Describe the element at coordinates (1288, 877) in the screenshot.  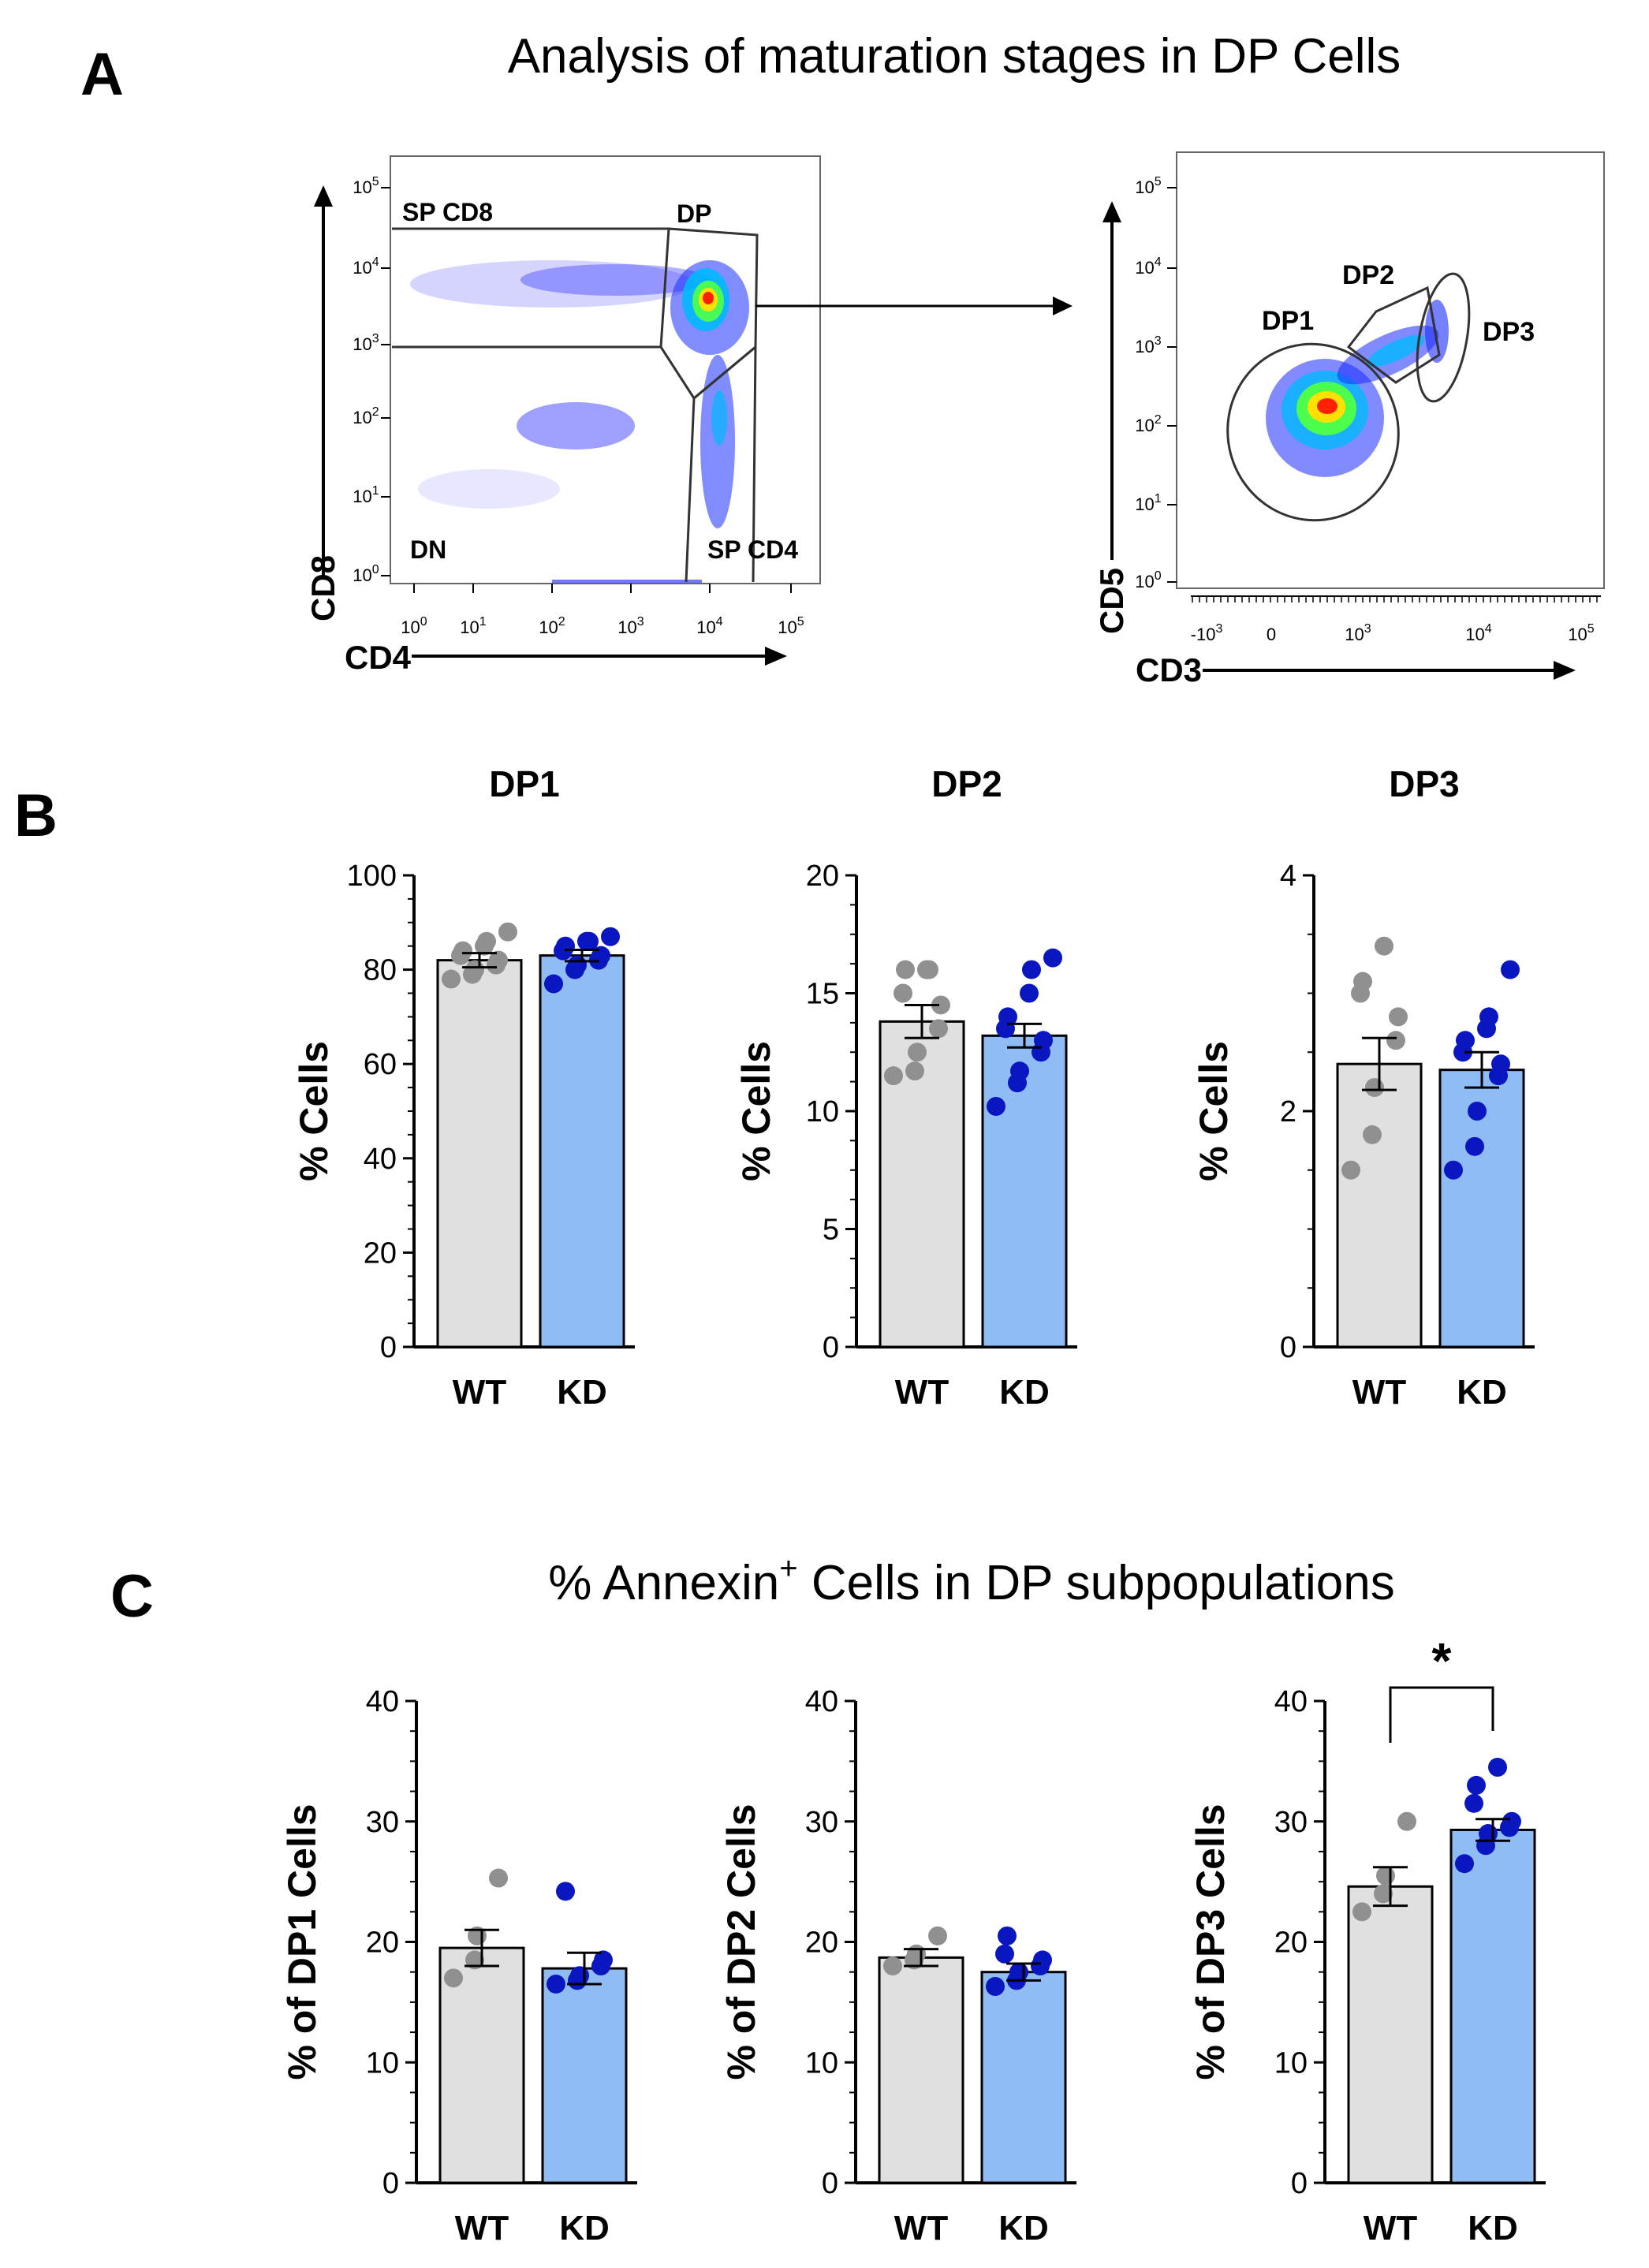
I see `y-tick-label: 4` at that location.